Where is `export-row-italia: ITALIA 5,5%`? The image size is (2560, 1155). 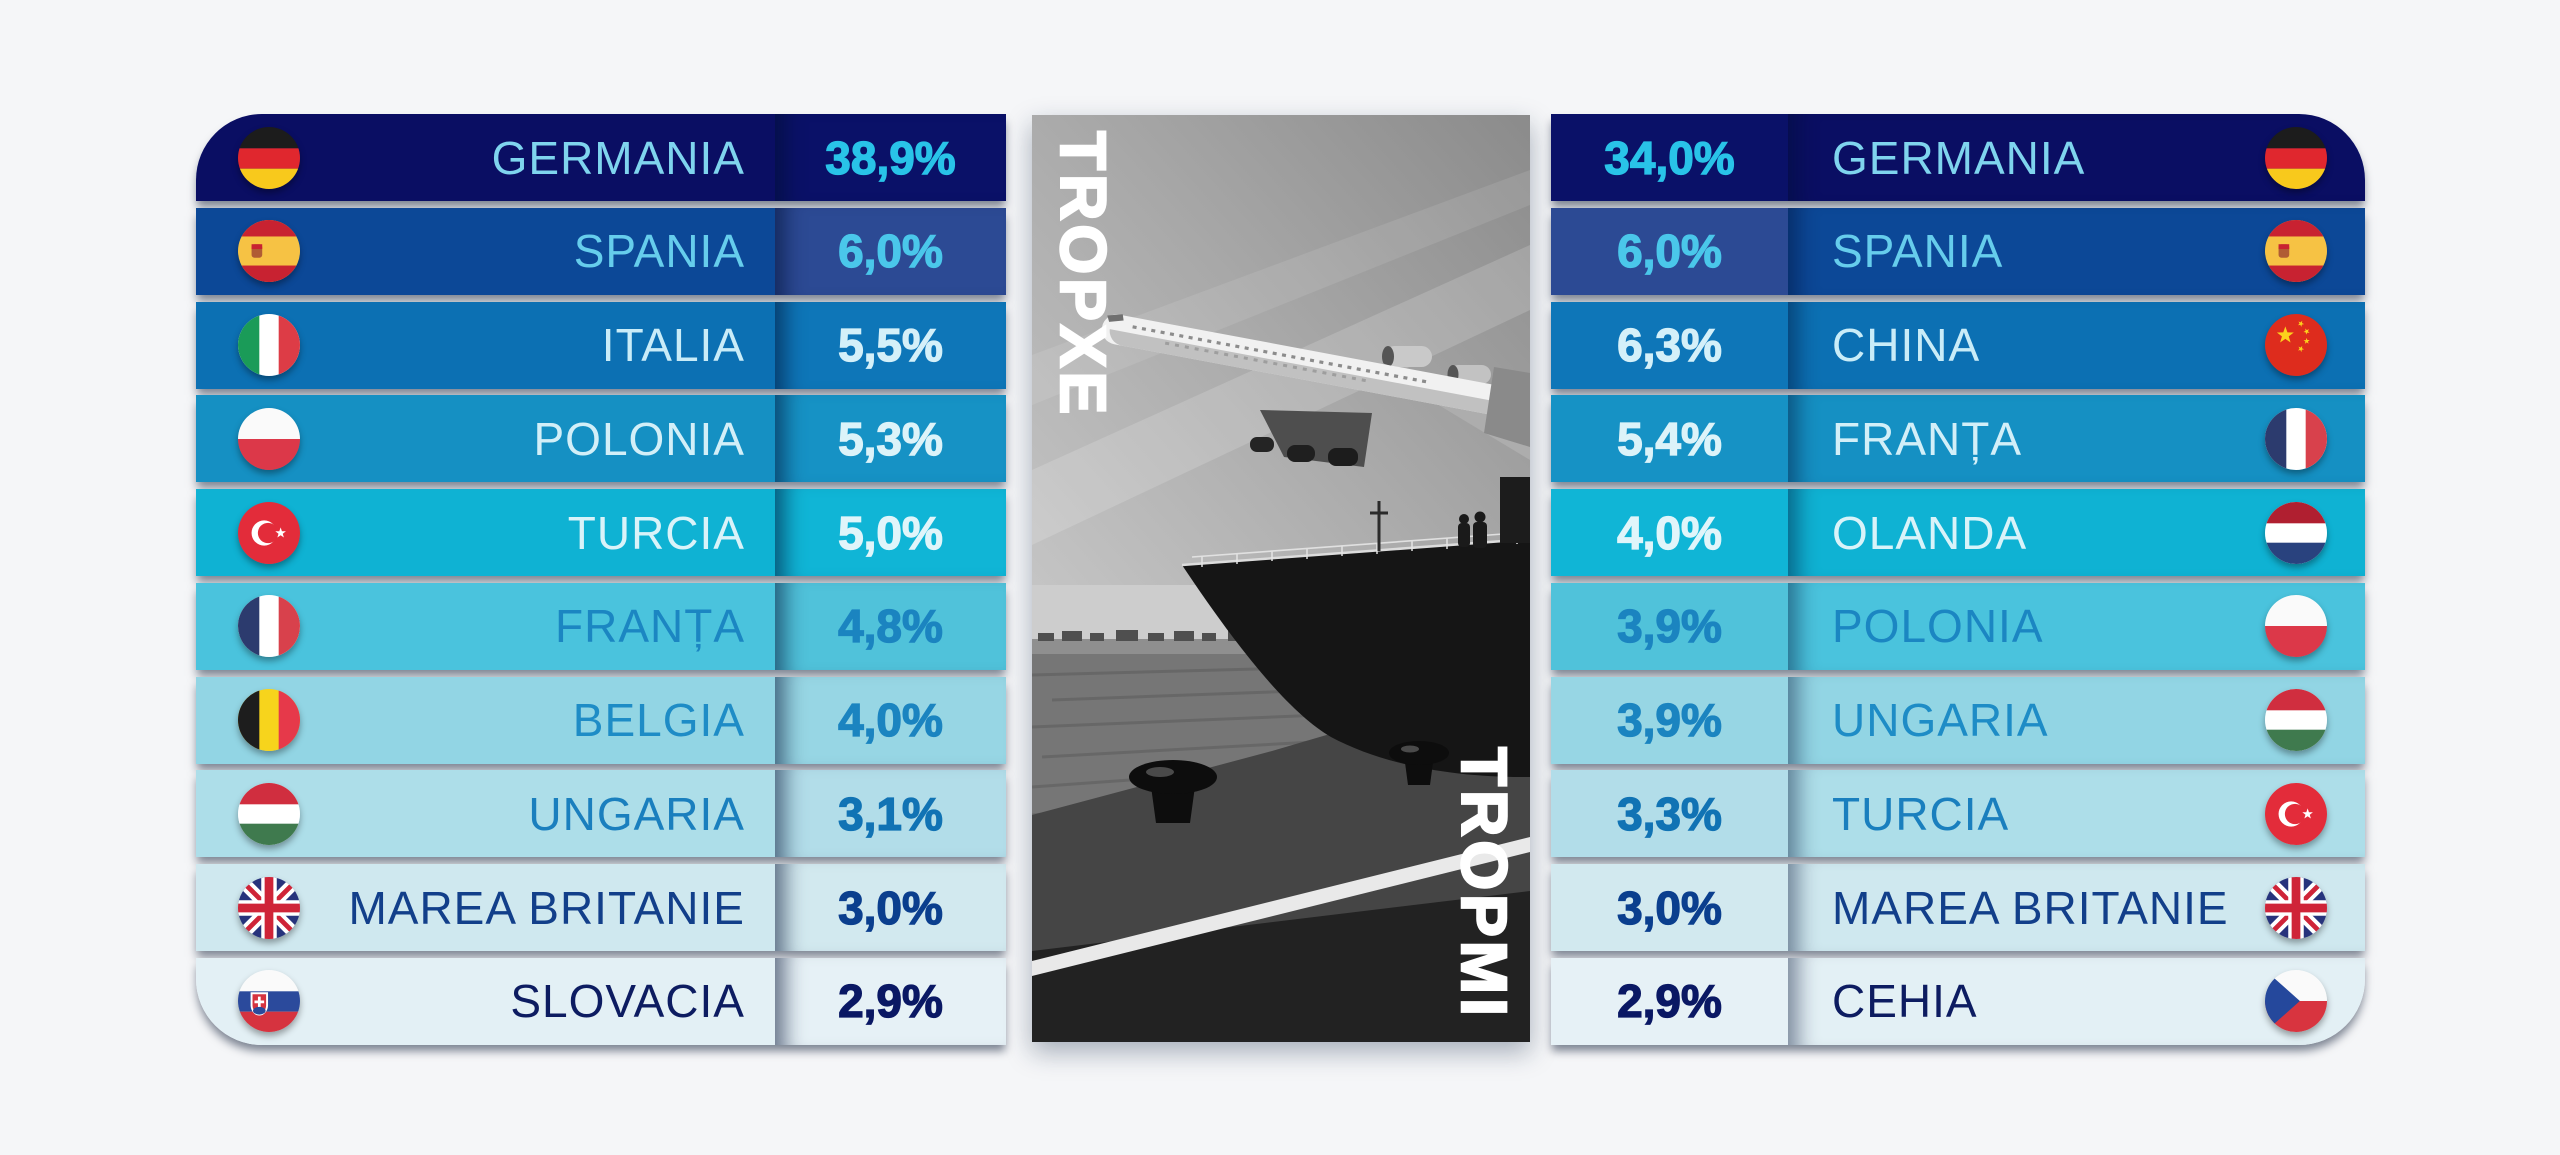 export-row-italia: ITALIA 5,5% is located at coordinates (601, 345).